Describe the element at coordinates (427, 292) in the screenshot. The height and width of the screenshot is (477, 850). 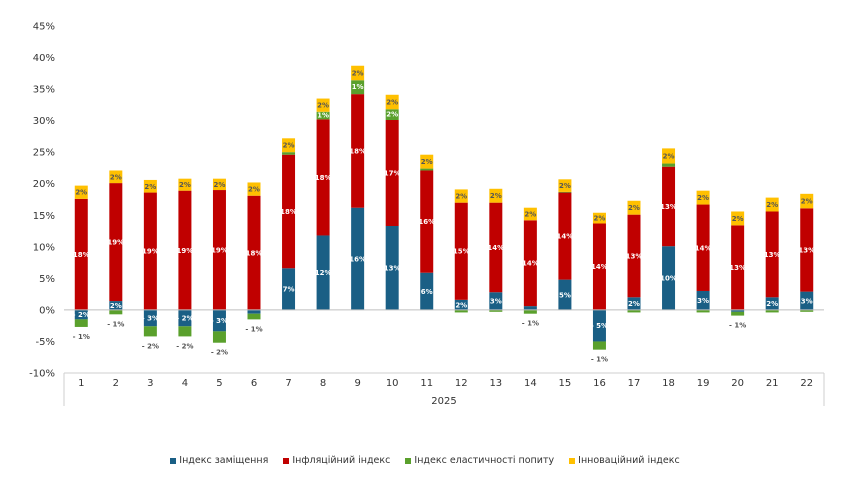
I see `data-label: 6%` at that location.